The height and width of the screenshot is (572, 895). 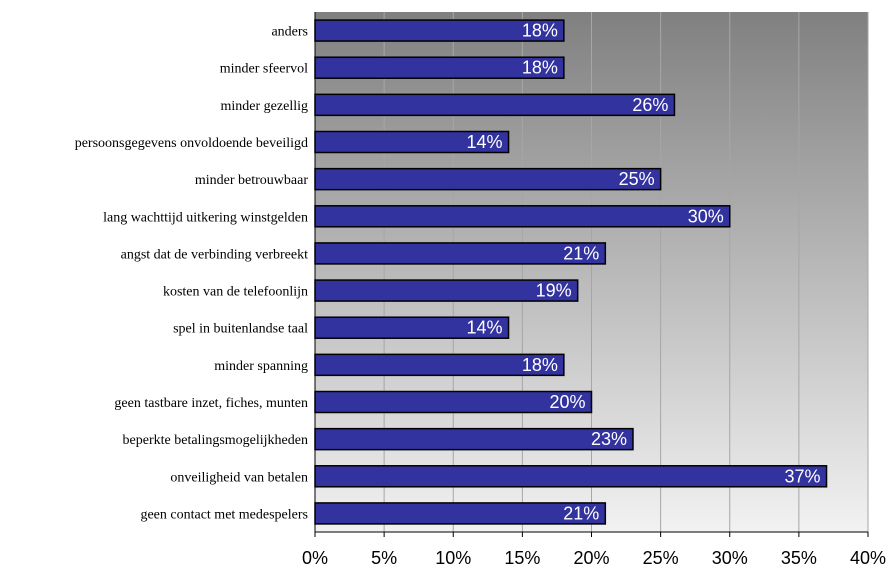 I want to click on x-axis-tick-labels: 0% 5% 10% 15% 20% 25% 30% 35% 40%, so click(x=594, y=550).